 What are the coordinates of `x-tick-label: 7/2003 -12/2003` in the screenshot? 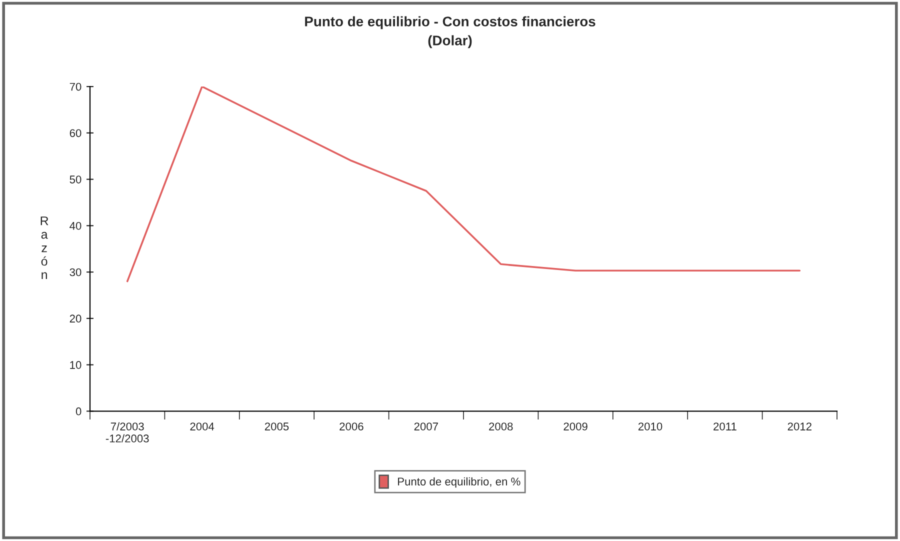 It's located at (127, 432).